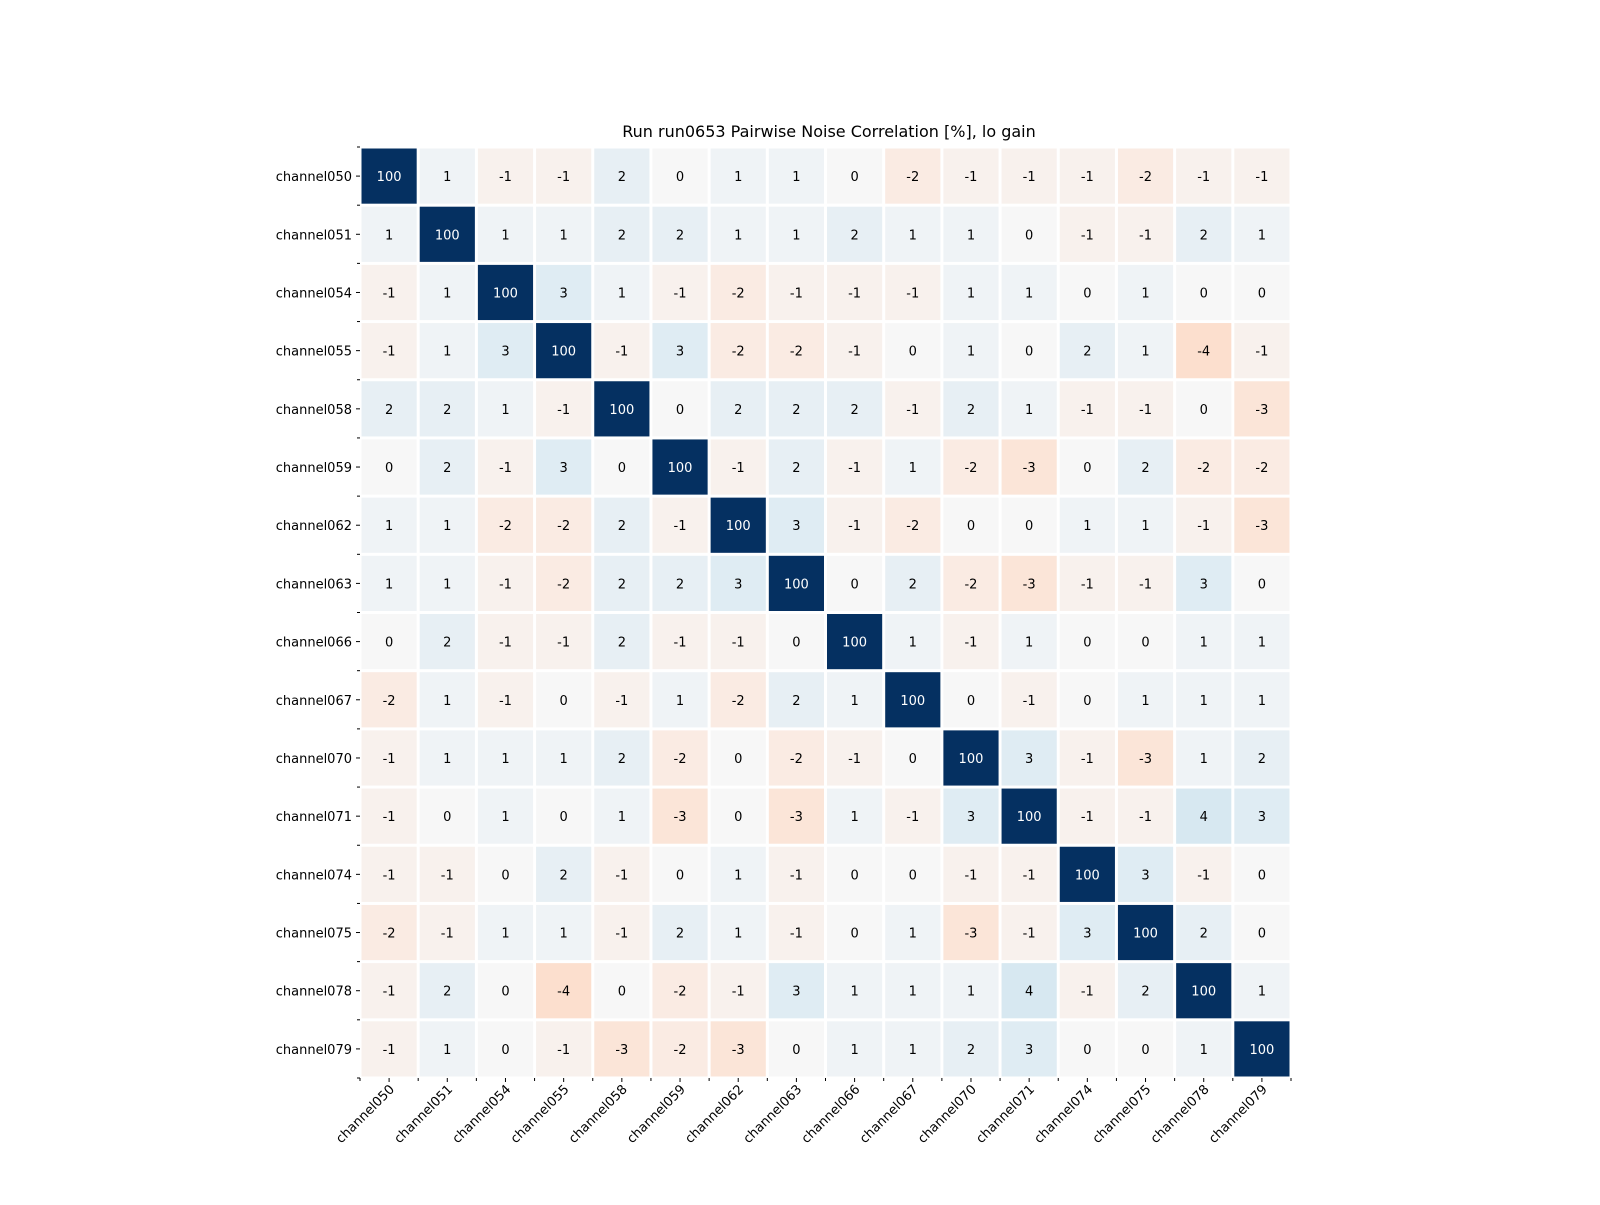 The width and height of the screenshot is (1600, 1205). What do you see at coordinates (773, 1114) in the screenshot?
I see `x-tick-label: channel063` at bounding box center [773, 1114].